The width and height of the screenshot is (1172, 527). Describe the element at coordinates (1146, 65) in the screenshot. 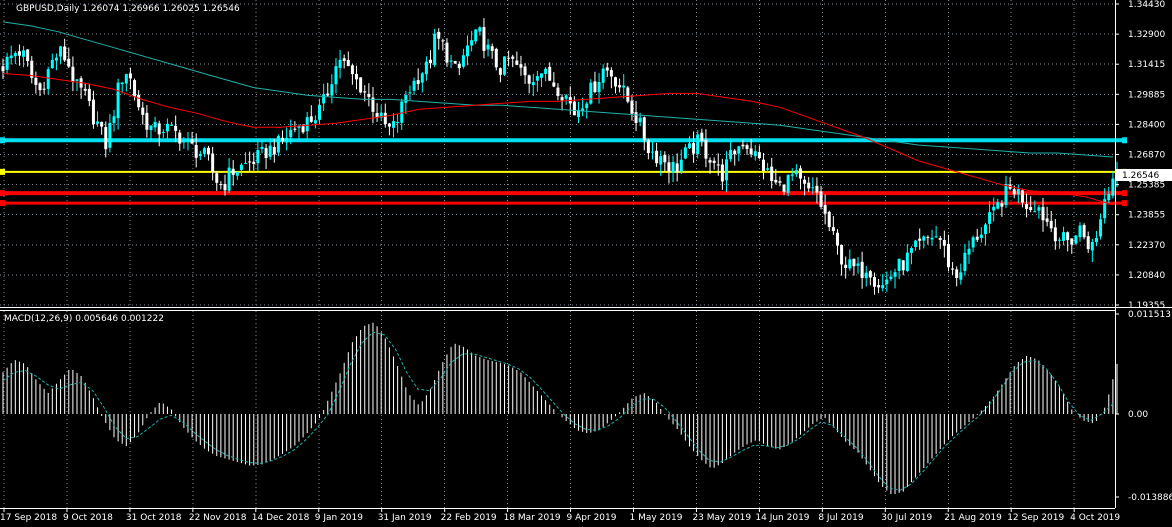

I see `y-tick-label: 1.31415` at that location.